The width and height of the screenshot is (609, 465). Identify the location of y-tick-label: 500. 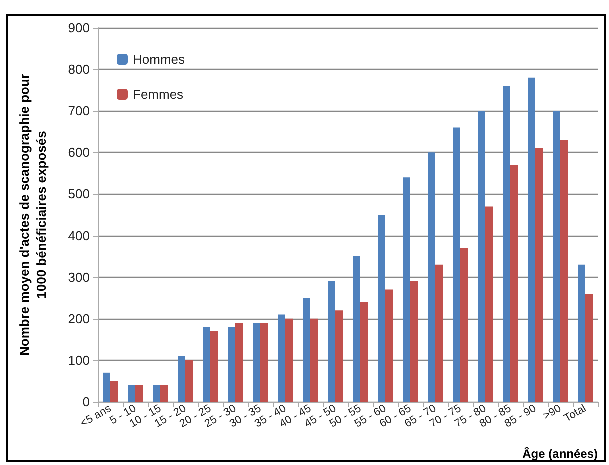
(79, 194).